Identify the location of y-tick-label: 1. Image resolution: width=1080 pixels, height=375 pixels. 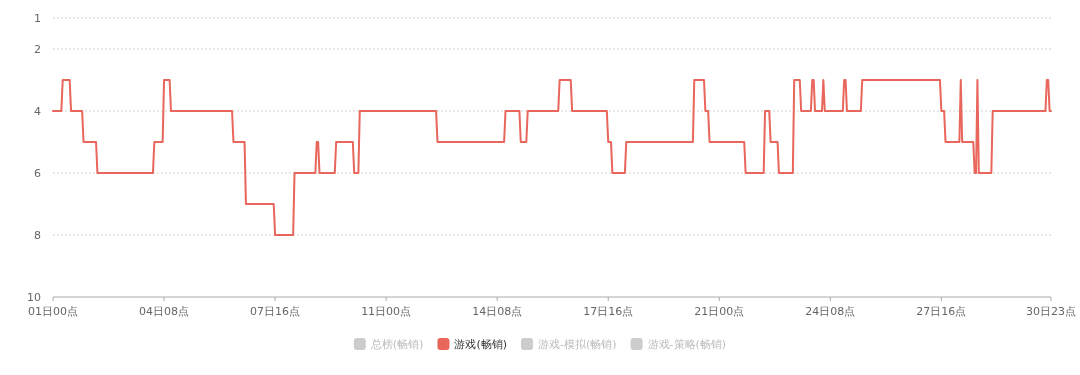
(37, 18).